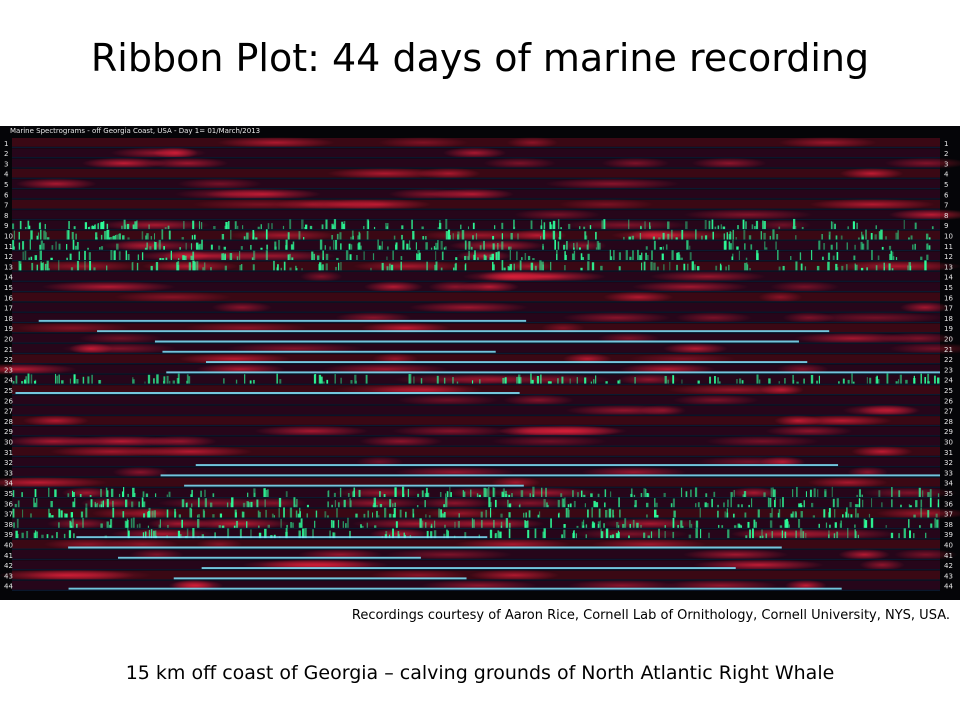 The image size is (960, 720). What do you see at coordinates (948, 391) in the screenshot?
I see `day-label-right-25: 25` at bounding box center [948, 391].